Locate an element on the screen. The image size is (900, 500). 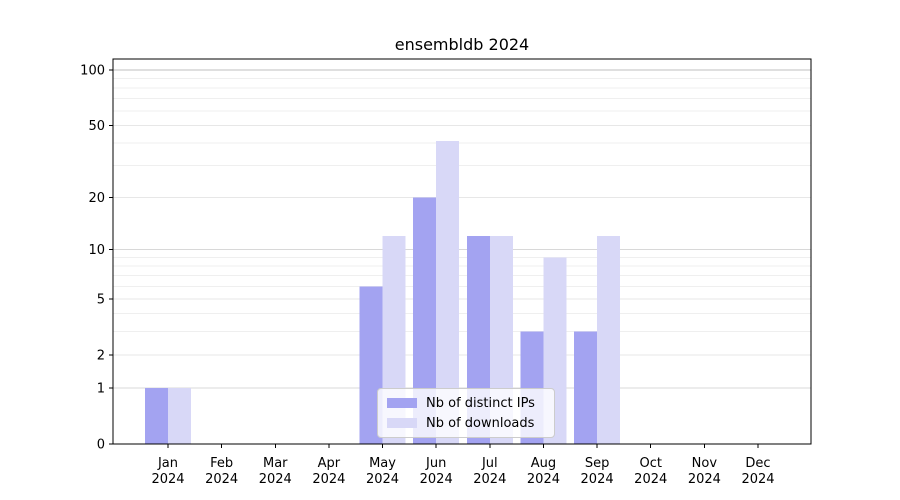
x-tick-label-month: Nov is located at coordinates (705, 463).